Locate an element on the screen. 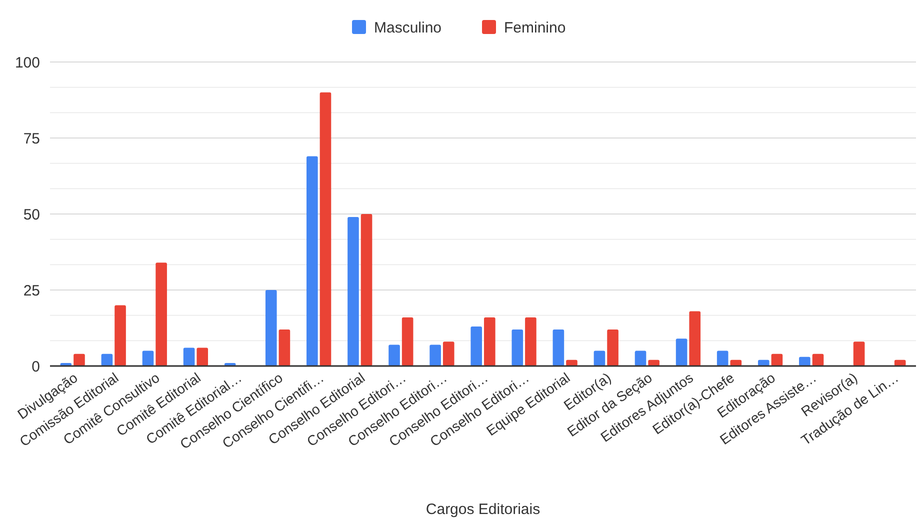 The height and width of the screenshot is (520, 924). y-tick-label: 25 is located at coordinates (31, 291).